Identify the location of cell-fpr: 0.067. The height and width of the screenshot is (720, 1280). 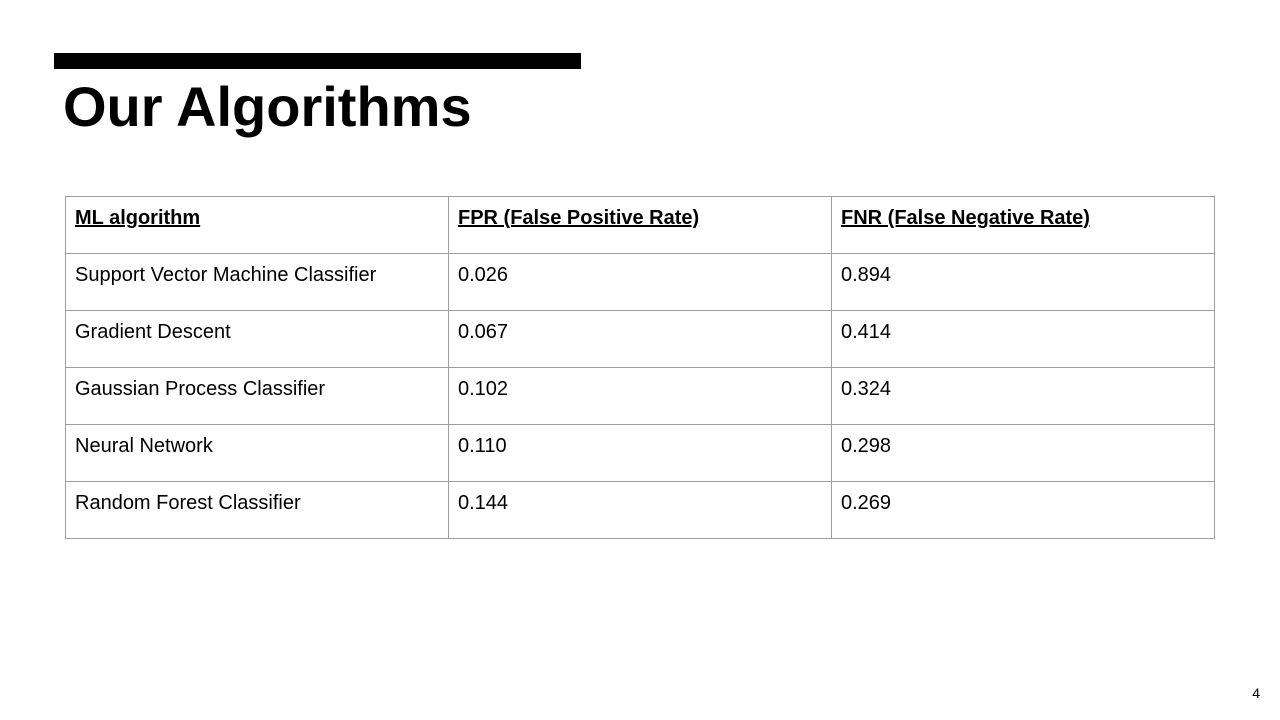
(640, 339).